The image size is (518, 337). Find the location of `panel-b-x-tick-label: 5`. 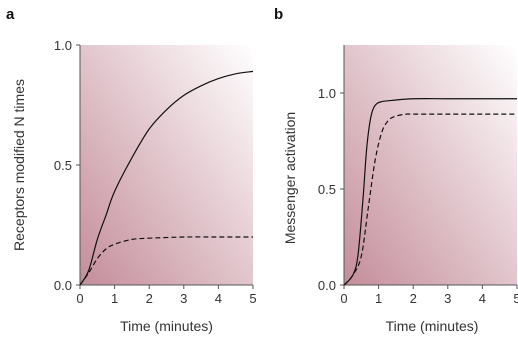

panel-b-x-tick-label: 5 is located at coordinates (515, 298).